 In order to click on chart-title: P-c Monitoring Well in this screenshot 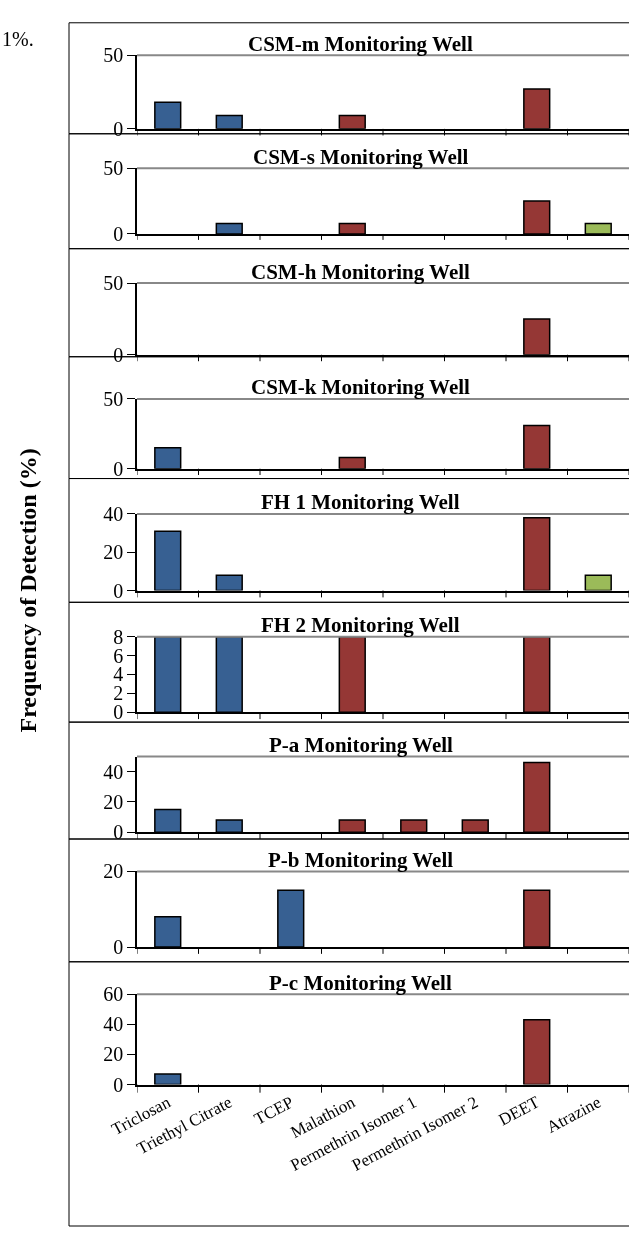, I will do `click(360, 983)`.